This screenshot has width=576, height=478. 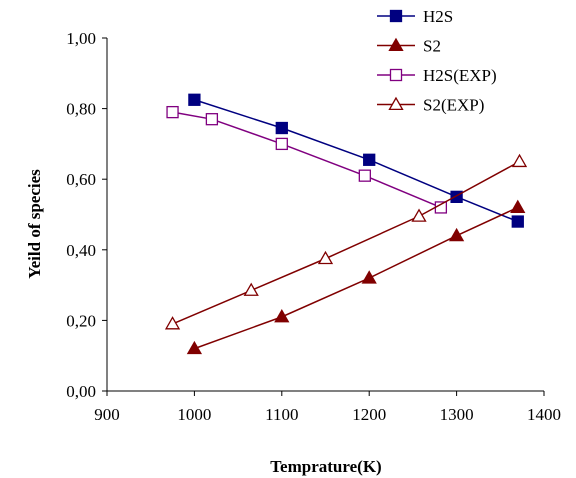 What do you see at coordinates (81, 109) in the screenshot?
I see `y-tick-label: 0,80` at bounding box center [81, 109].